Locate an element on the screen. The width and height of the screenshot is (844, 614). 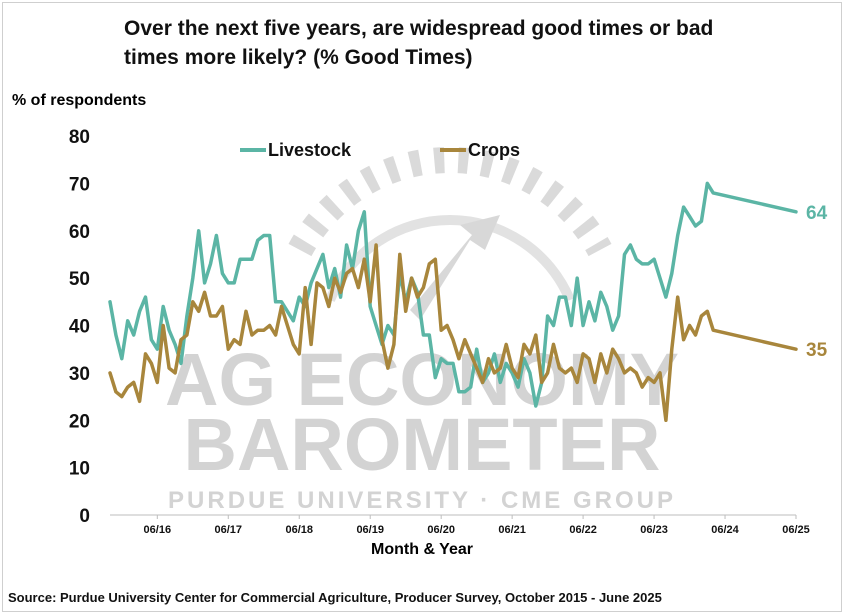
x-axis-label: Month & Year is located at coordinates (422, 549).